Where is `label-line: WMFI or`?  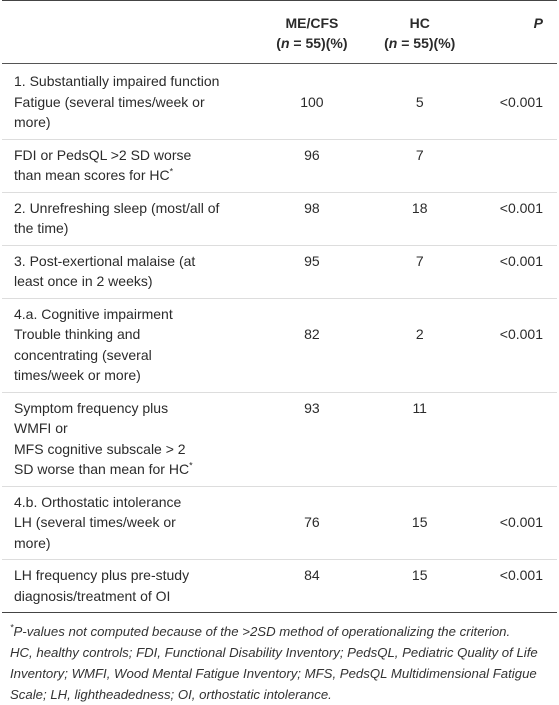 label-line: WMFI or is located at coordinates (41, 428).